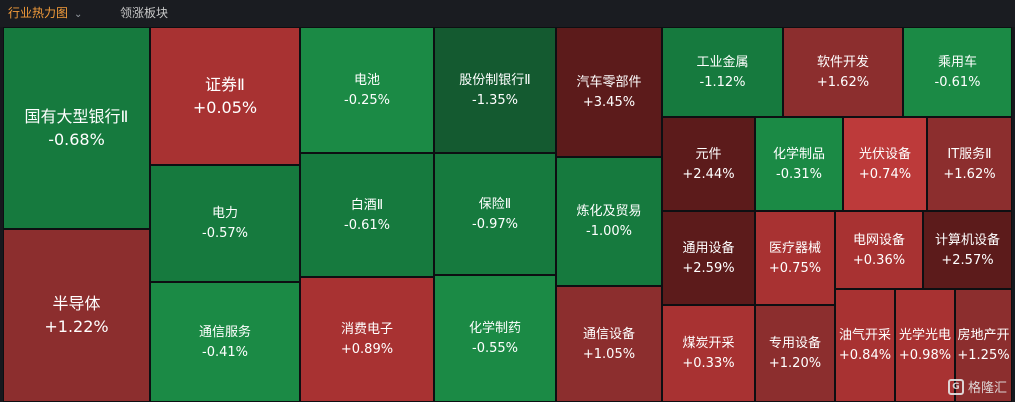 The image size is (1015, 402). I want to click on tile-medical-devices: 医疗器械 +0.75%, so click(795, 258).